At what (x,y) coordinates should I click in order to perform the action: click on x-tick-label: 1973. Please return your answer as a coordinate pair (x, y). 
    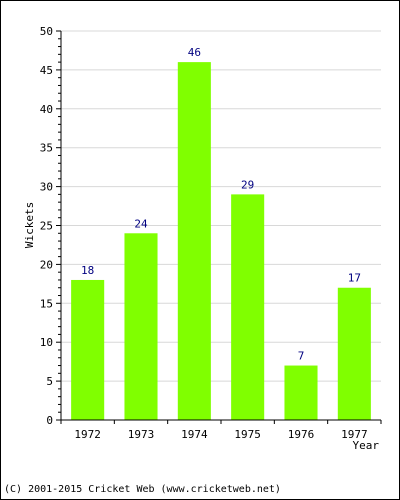
    Looking at the image, I should click on (141, 434).